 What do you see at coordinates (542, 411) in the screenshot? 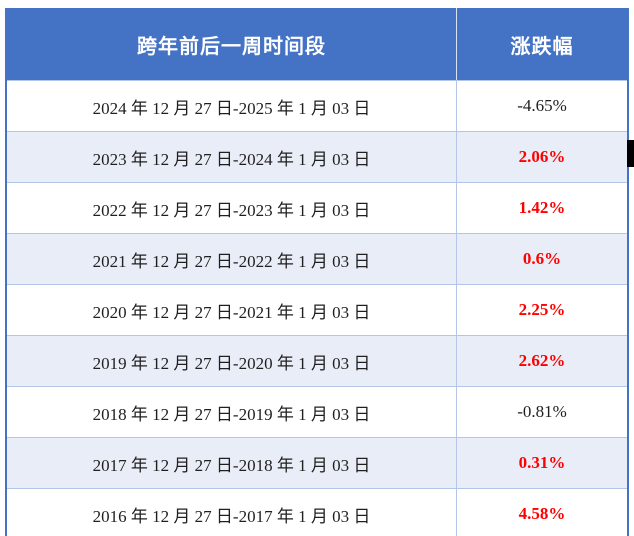
I see `change-cell: -0.81%` at bounding box center [542, 411].